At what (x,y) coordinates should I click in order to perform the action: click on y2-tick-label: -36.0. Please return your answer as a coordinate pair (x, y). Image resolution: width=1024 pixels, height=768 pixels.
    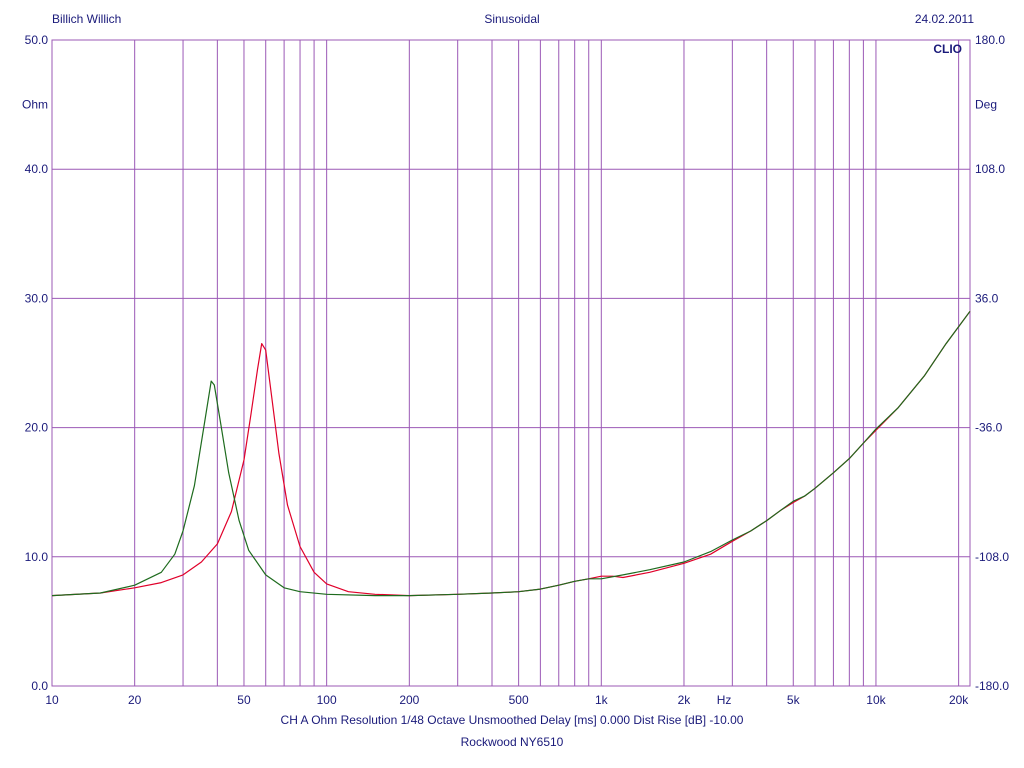
    Looking at the image, I should click on (989, 428).